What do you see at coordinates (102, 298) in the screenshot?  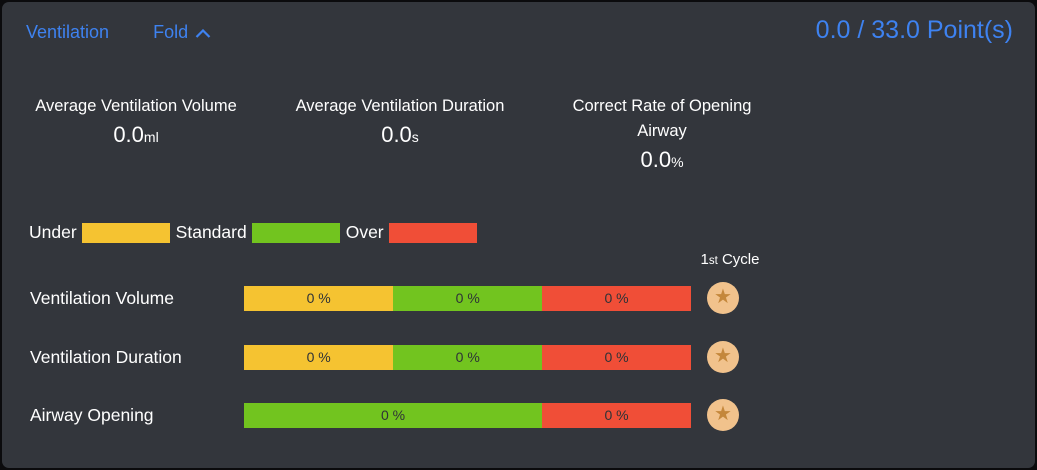 I see `bar-row-label: Ventilation Volume` at bounding box center [102, 298].